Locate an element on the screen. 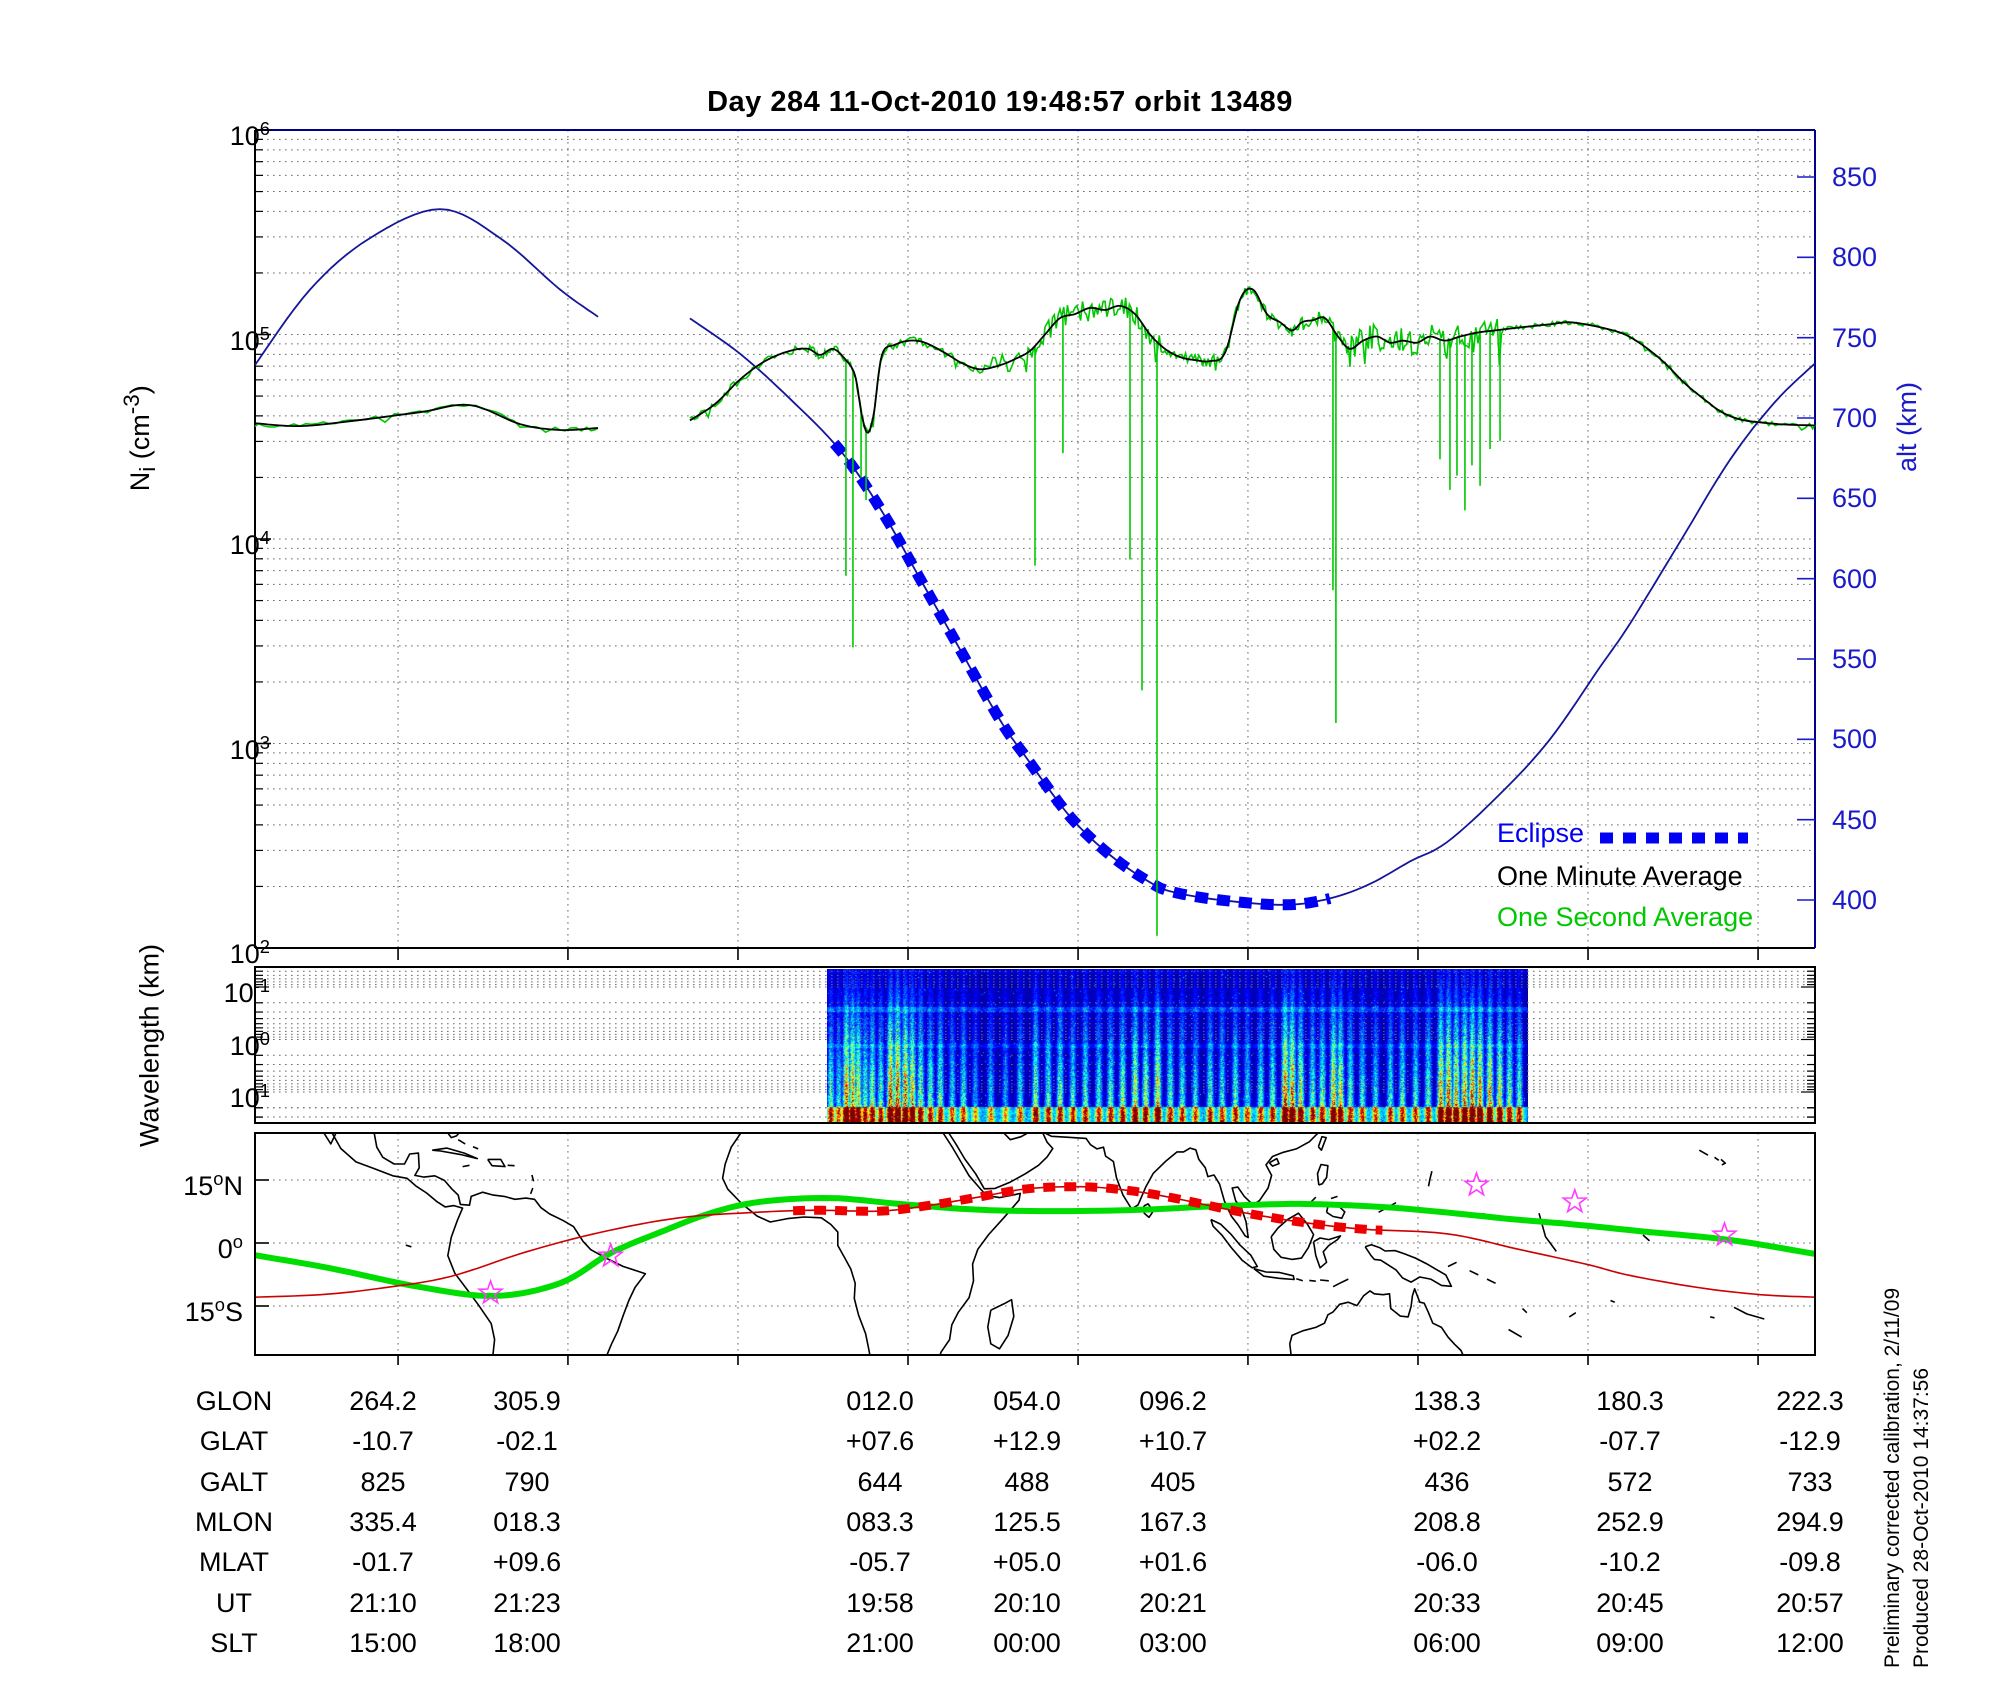 The image size is (2000, 1700). table-cell: 09:00 is located at coordinates (1630, 1642).